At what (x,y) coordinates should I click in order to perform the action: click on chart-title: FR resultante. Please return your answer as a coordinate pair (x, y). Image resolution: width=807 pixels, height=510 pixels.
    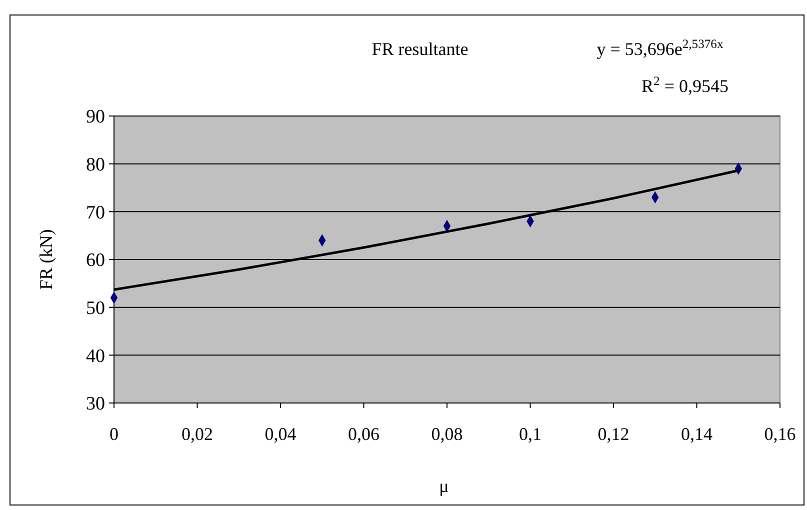
    Looking at the image, I should click on (420, 49).